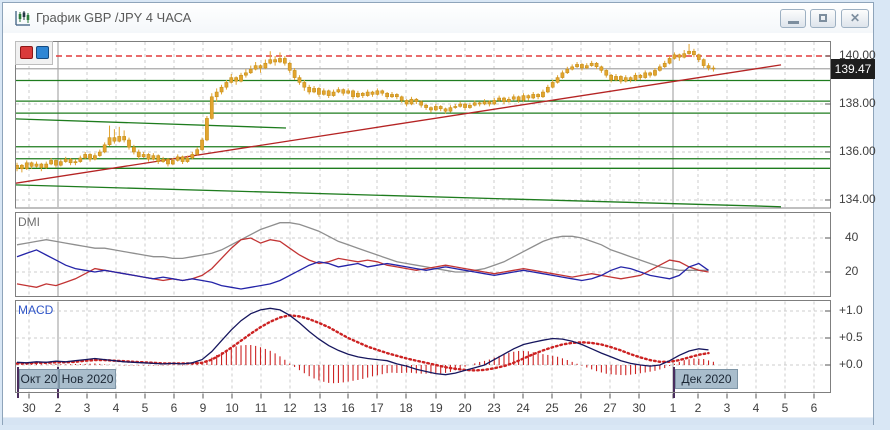  I want to click on x-axis-label: 24, so click(523, 408).